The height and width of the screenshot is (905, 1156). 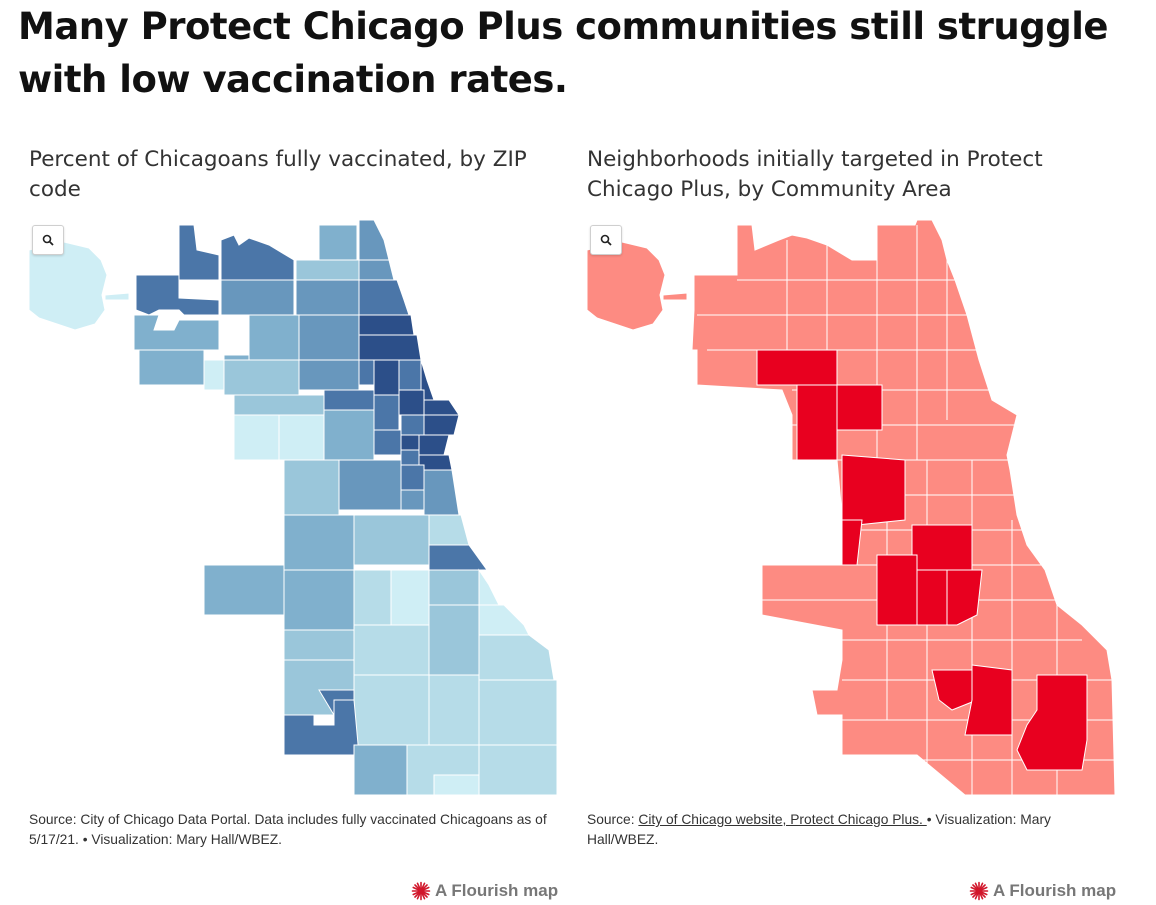 What do you see at coordinates (613, 819) in the screenshot?
I see `source-prefix: Source:` at bounding box center [613, 819].